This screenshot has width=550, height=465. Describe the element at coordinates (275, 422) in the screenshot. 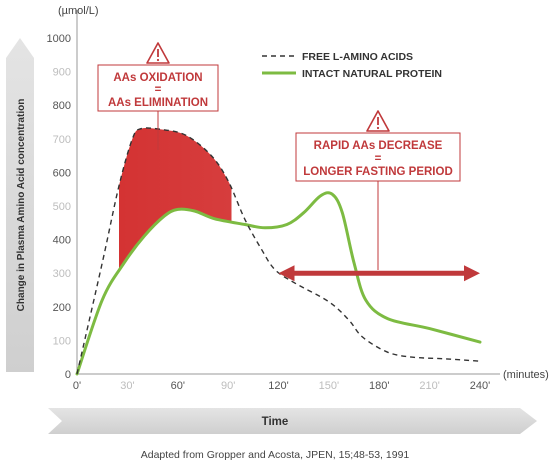

I see `x-axis-title: Time` at that location.